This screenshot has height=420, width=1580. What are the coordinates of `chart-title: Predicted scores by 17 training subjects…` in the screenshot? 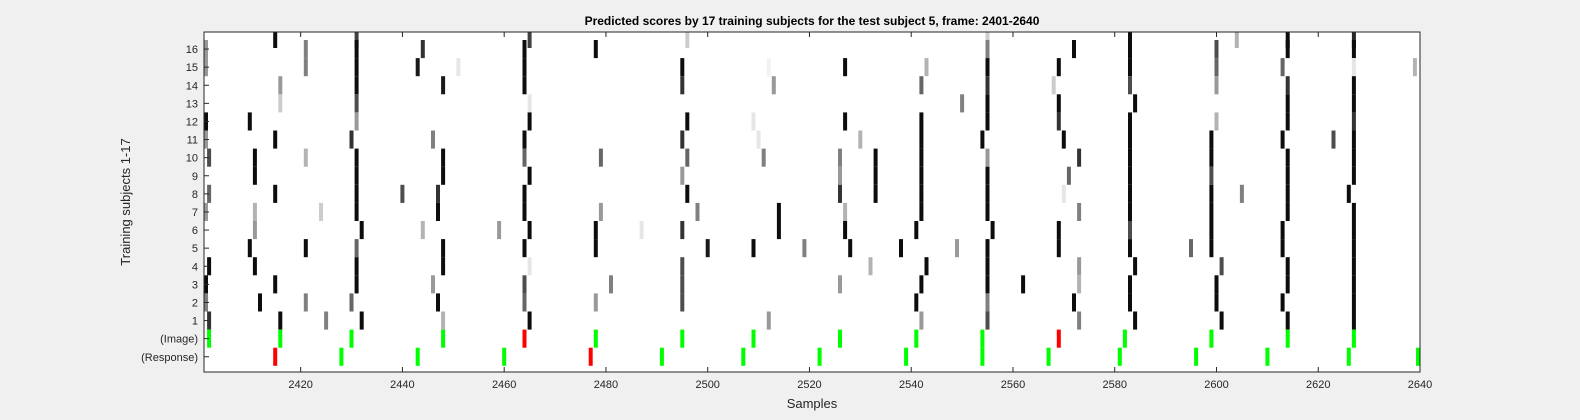 It's located at (812, 21).